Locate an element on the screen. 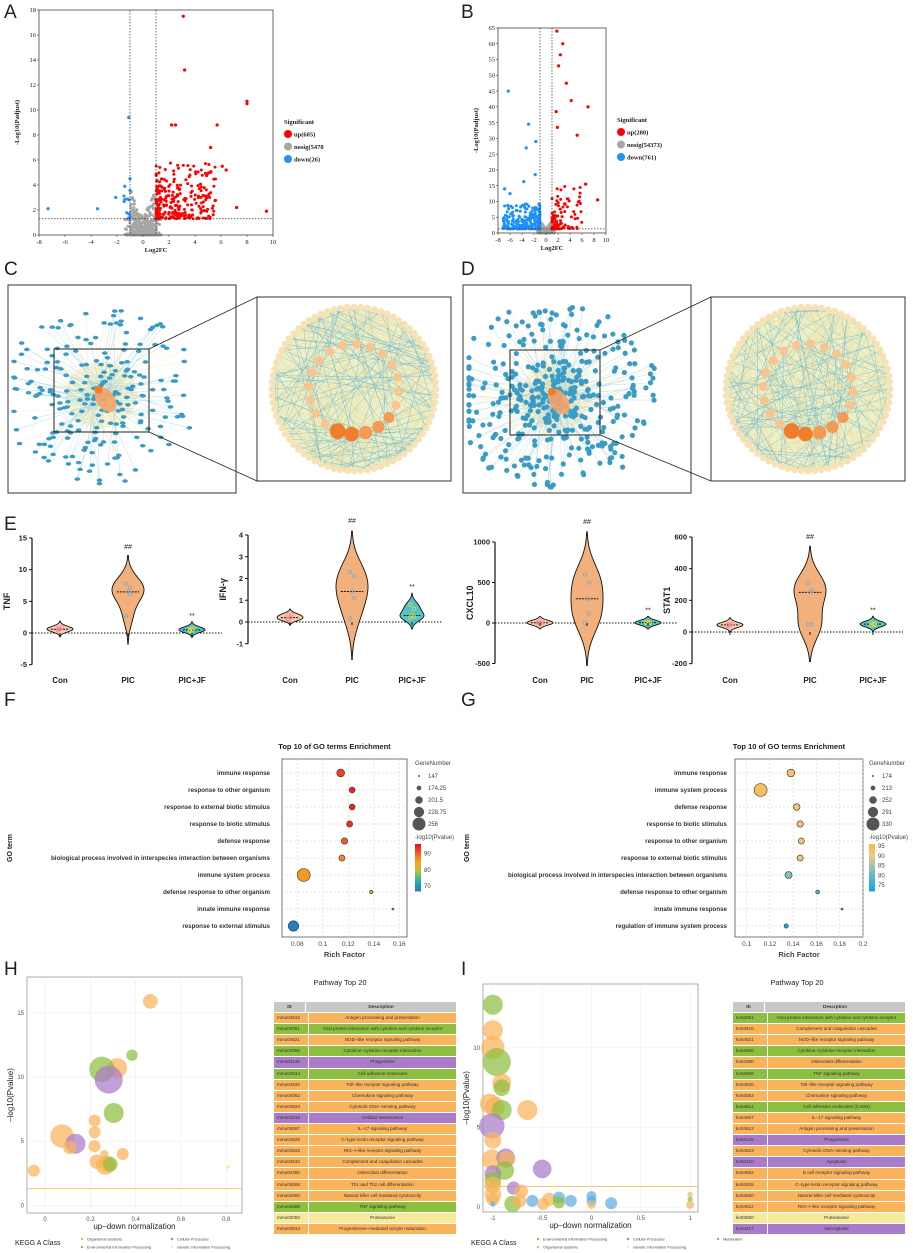 The width and height of the screenshot is (913, 1253). network-edge is located at coordinates (84, 416).